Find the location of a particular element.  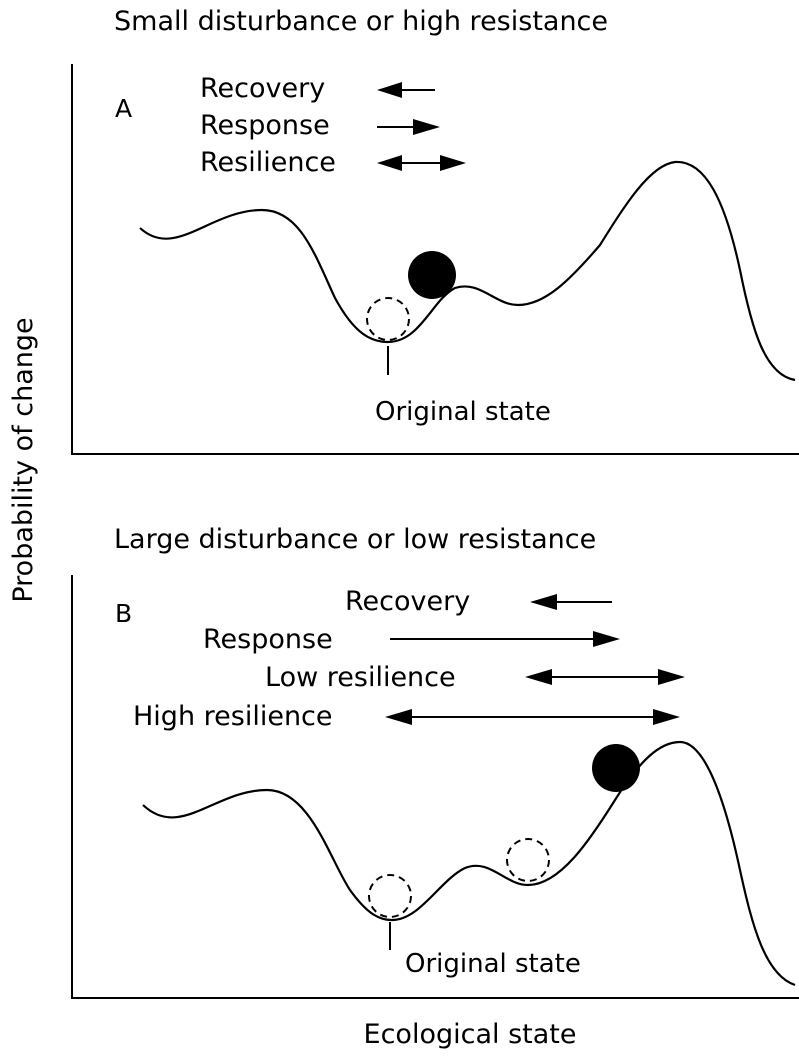

panel-b-low-resilience-arrow is located at coordinates (605, 677).